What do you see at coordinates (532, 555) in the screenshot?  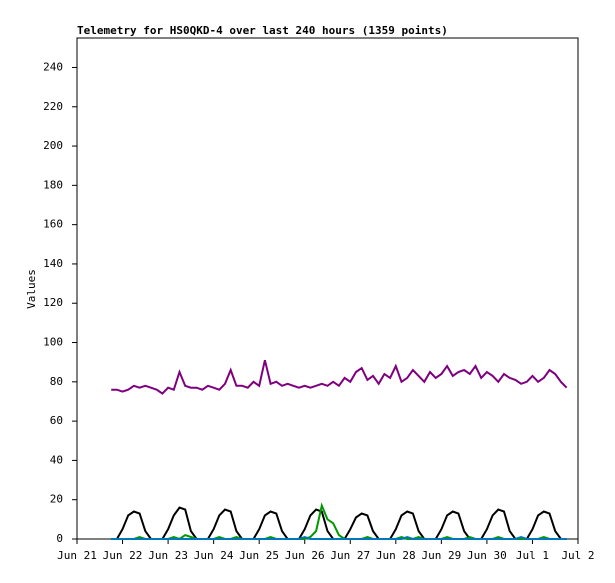 I see `x-tick-label: Jul 1` at bounding box center [532, 555].